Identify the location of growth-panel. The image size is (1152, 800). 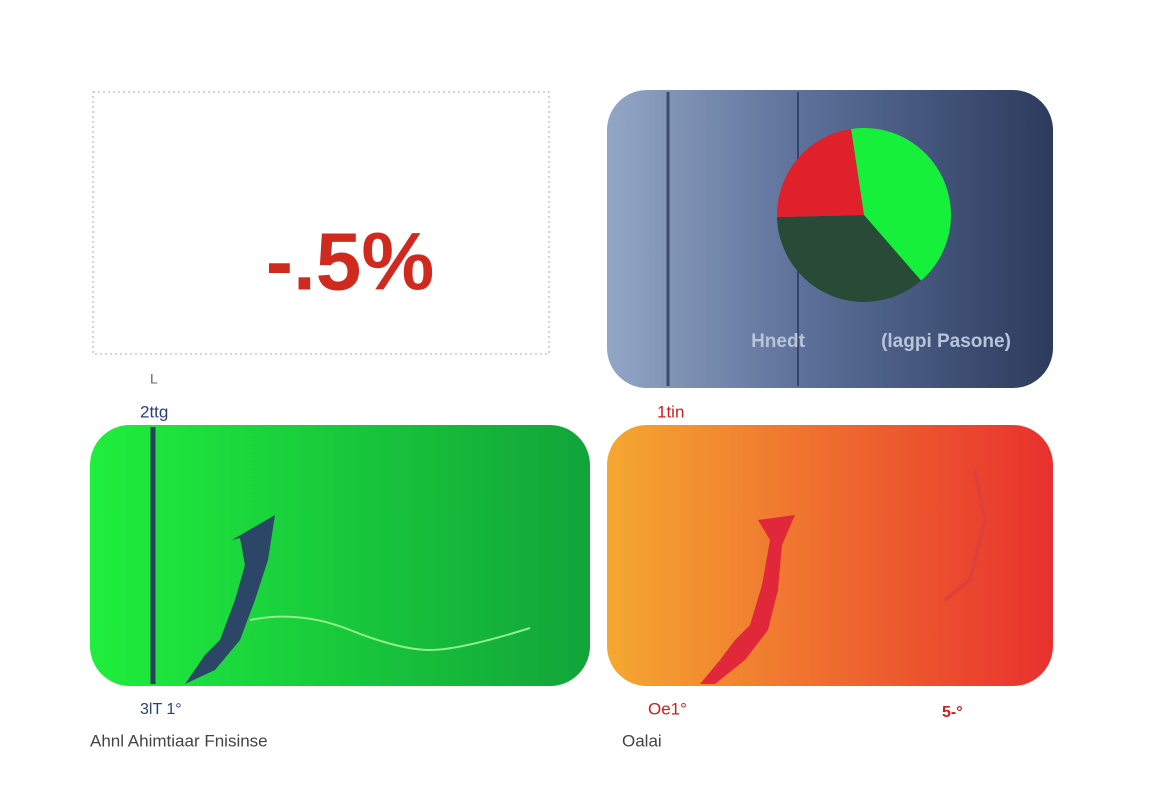
(340, 555).